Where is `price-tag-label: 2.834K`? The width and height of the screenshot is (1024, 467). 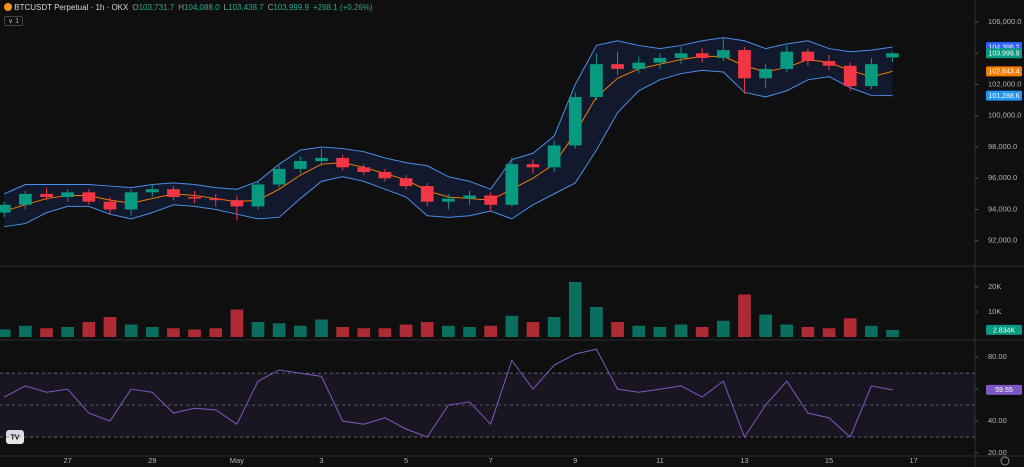
price-tag-label: 2.834K is located at coordinates (1004, 330).